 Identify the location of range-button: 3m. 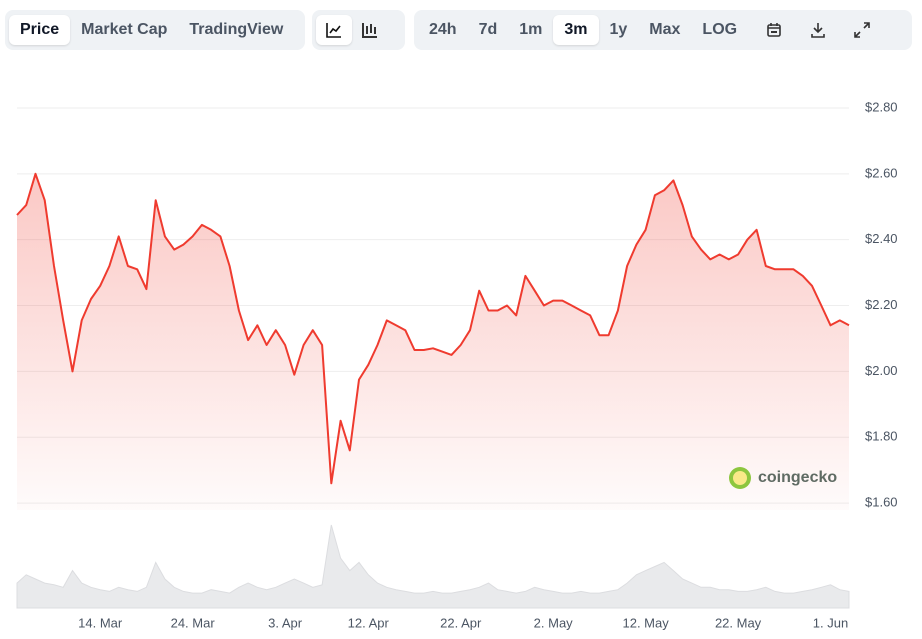
(576, 30).